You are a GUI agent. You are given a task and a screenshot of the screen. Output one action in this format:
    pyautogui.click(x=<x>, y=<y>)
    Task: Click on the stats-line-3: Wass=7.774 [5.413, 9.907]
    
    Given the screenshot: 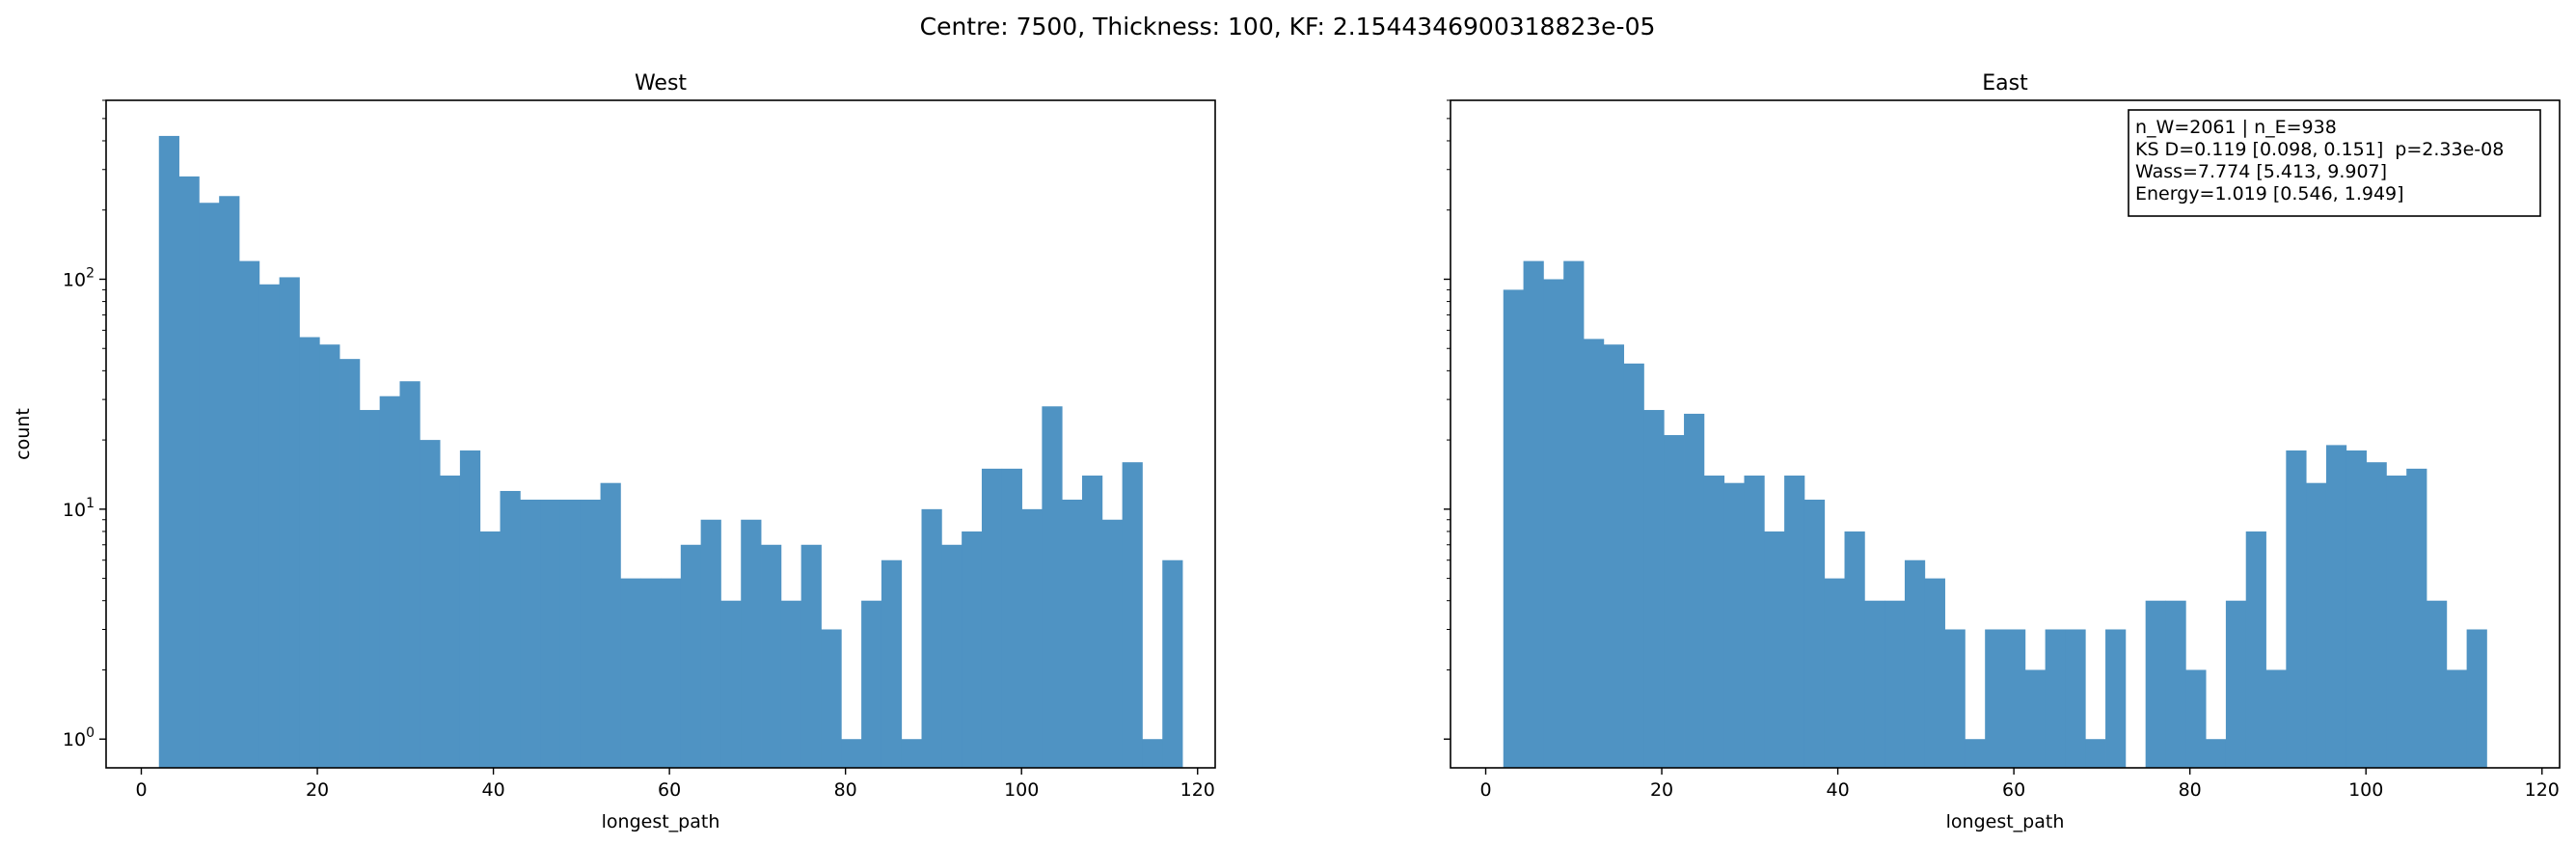 What is the action you would take?
    pyautogui.click(x=2261, y=171)
    